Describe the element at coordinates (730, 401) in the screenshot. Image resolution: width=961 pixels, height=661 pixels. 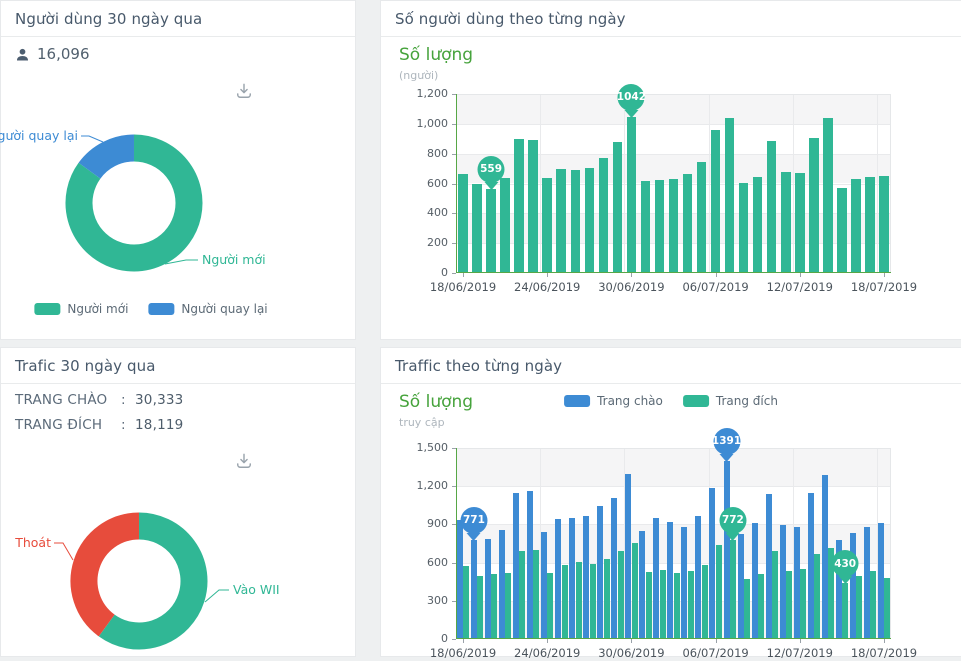
I see `legend-item-trang-đích: Trang đích` at that location.